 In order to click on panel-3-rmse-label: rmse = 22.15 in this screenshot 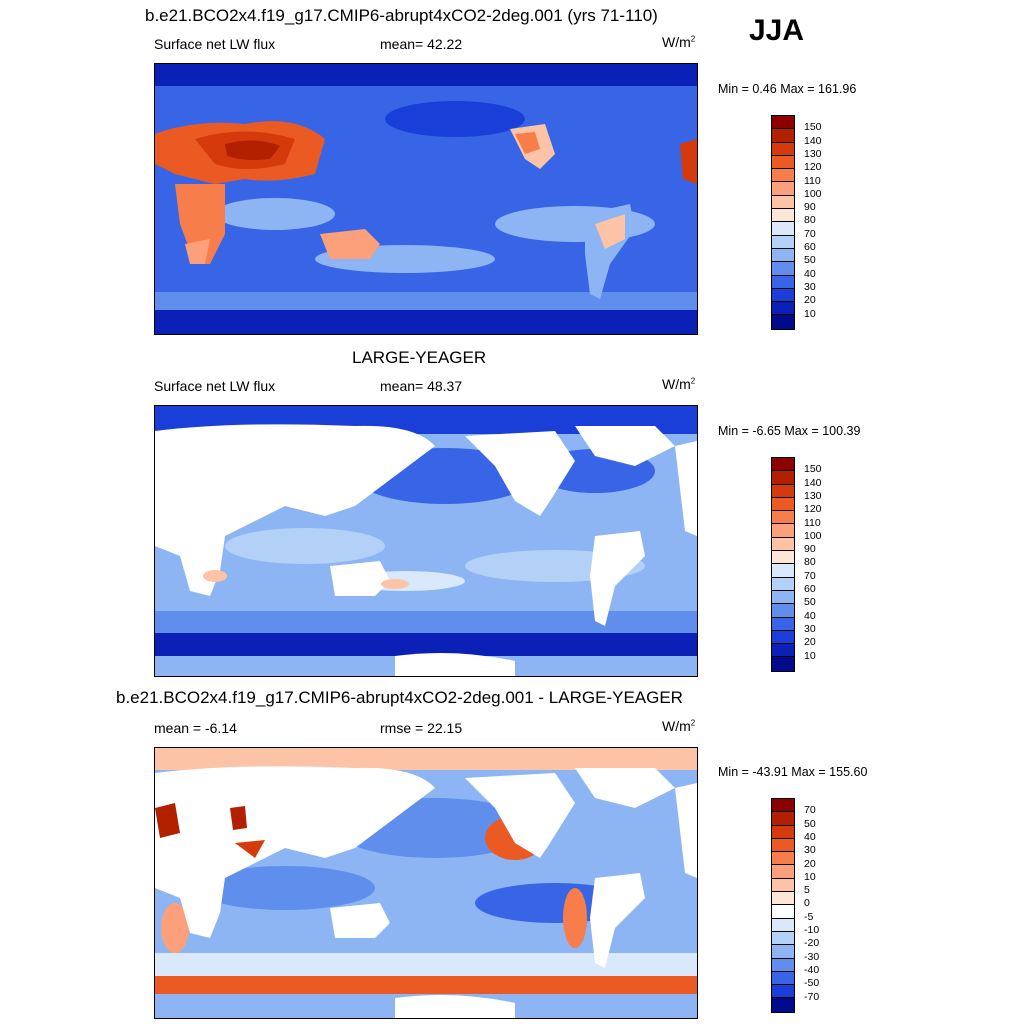, I will do `click(421, 728)`.